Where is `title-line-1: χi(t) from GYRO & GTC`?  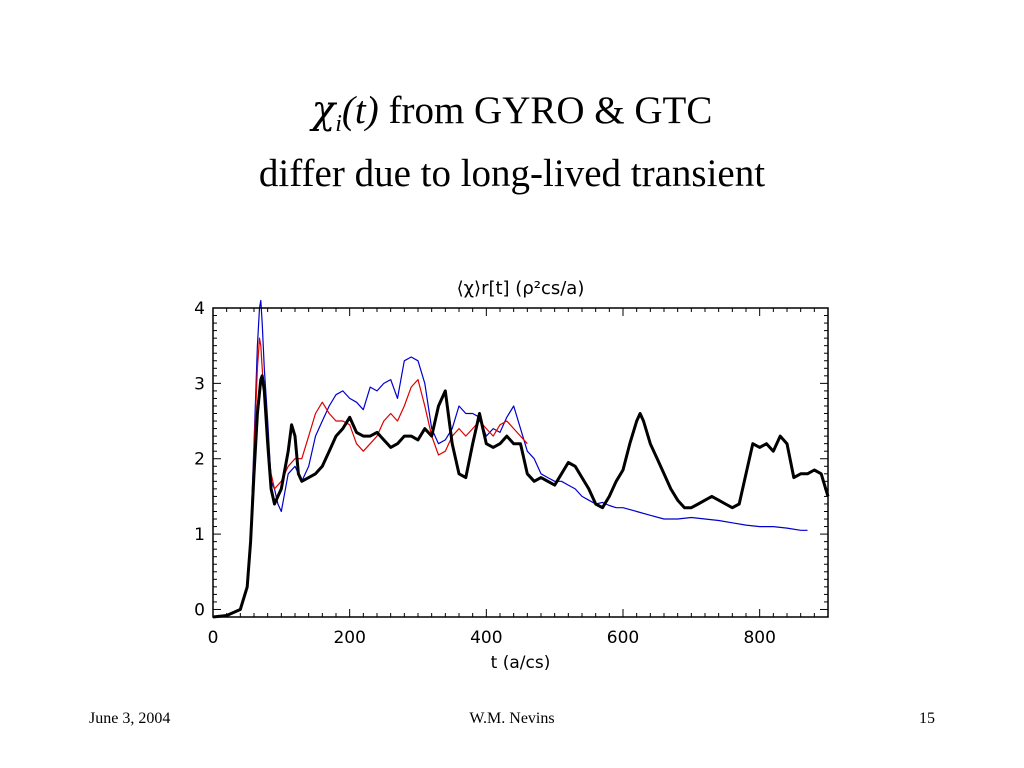 title-line-1: χi(t) from GYRO & GTC is located at coordinates (512, 117).